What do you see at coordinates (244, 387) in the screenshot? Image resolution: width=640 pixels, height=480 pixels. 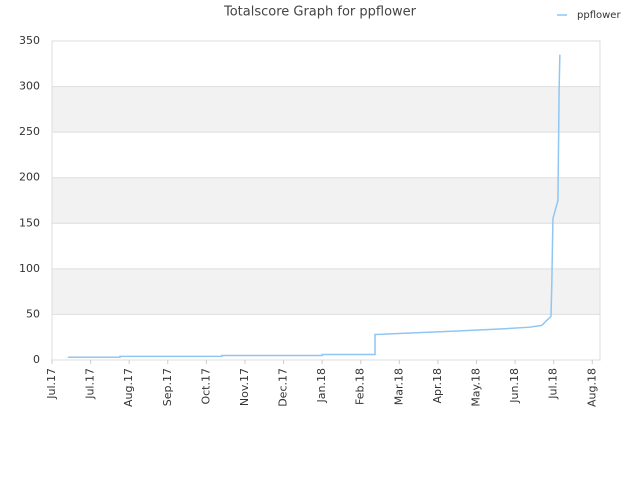 I see `x-tick-label: Nov.17` at bounding box center [244, 387].